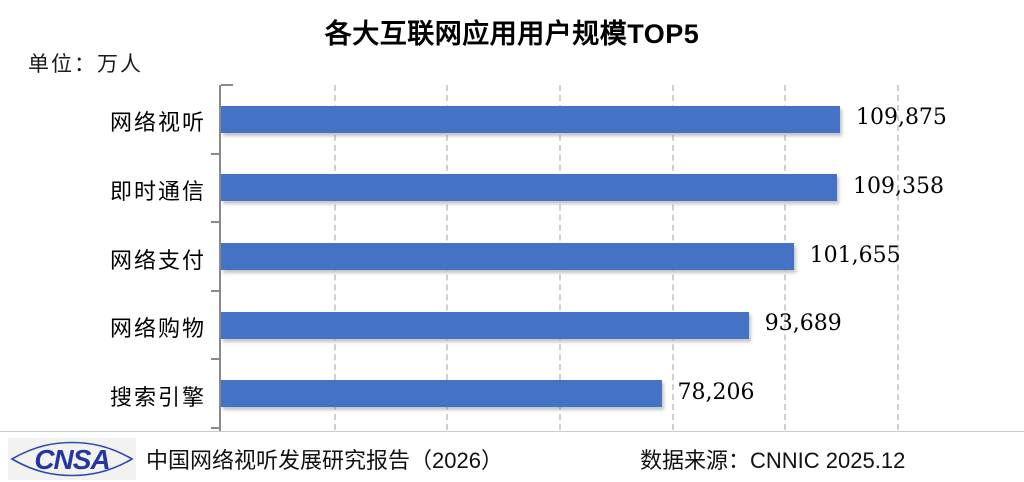  I want to click on category-label-3: 网络购物, so click(157, 330).